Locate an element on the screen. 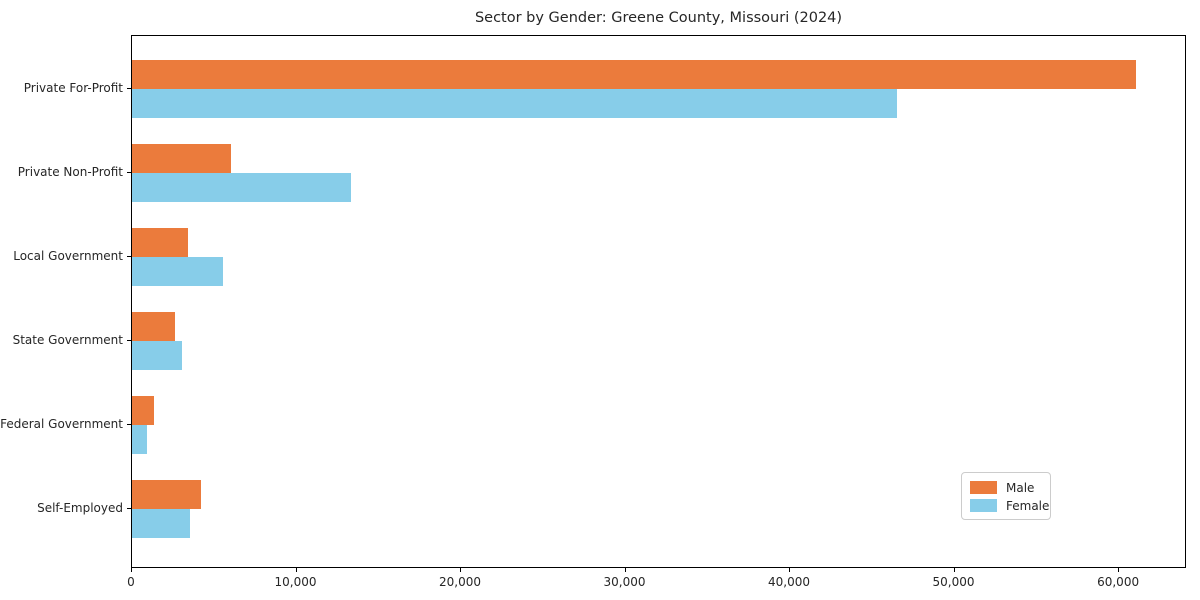 The width and height of the screenshot is (1200, 600). bar-male-private-for-profit is located at coordinates (634, 74).